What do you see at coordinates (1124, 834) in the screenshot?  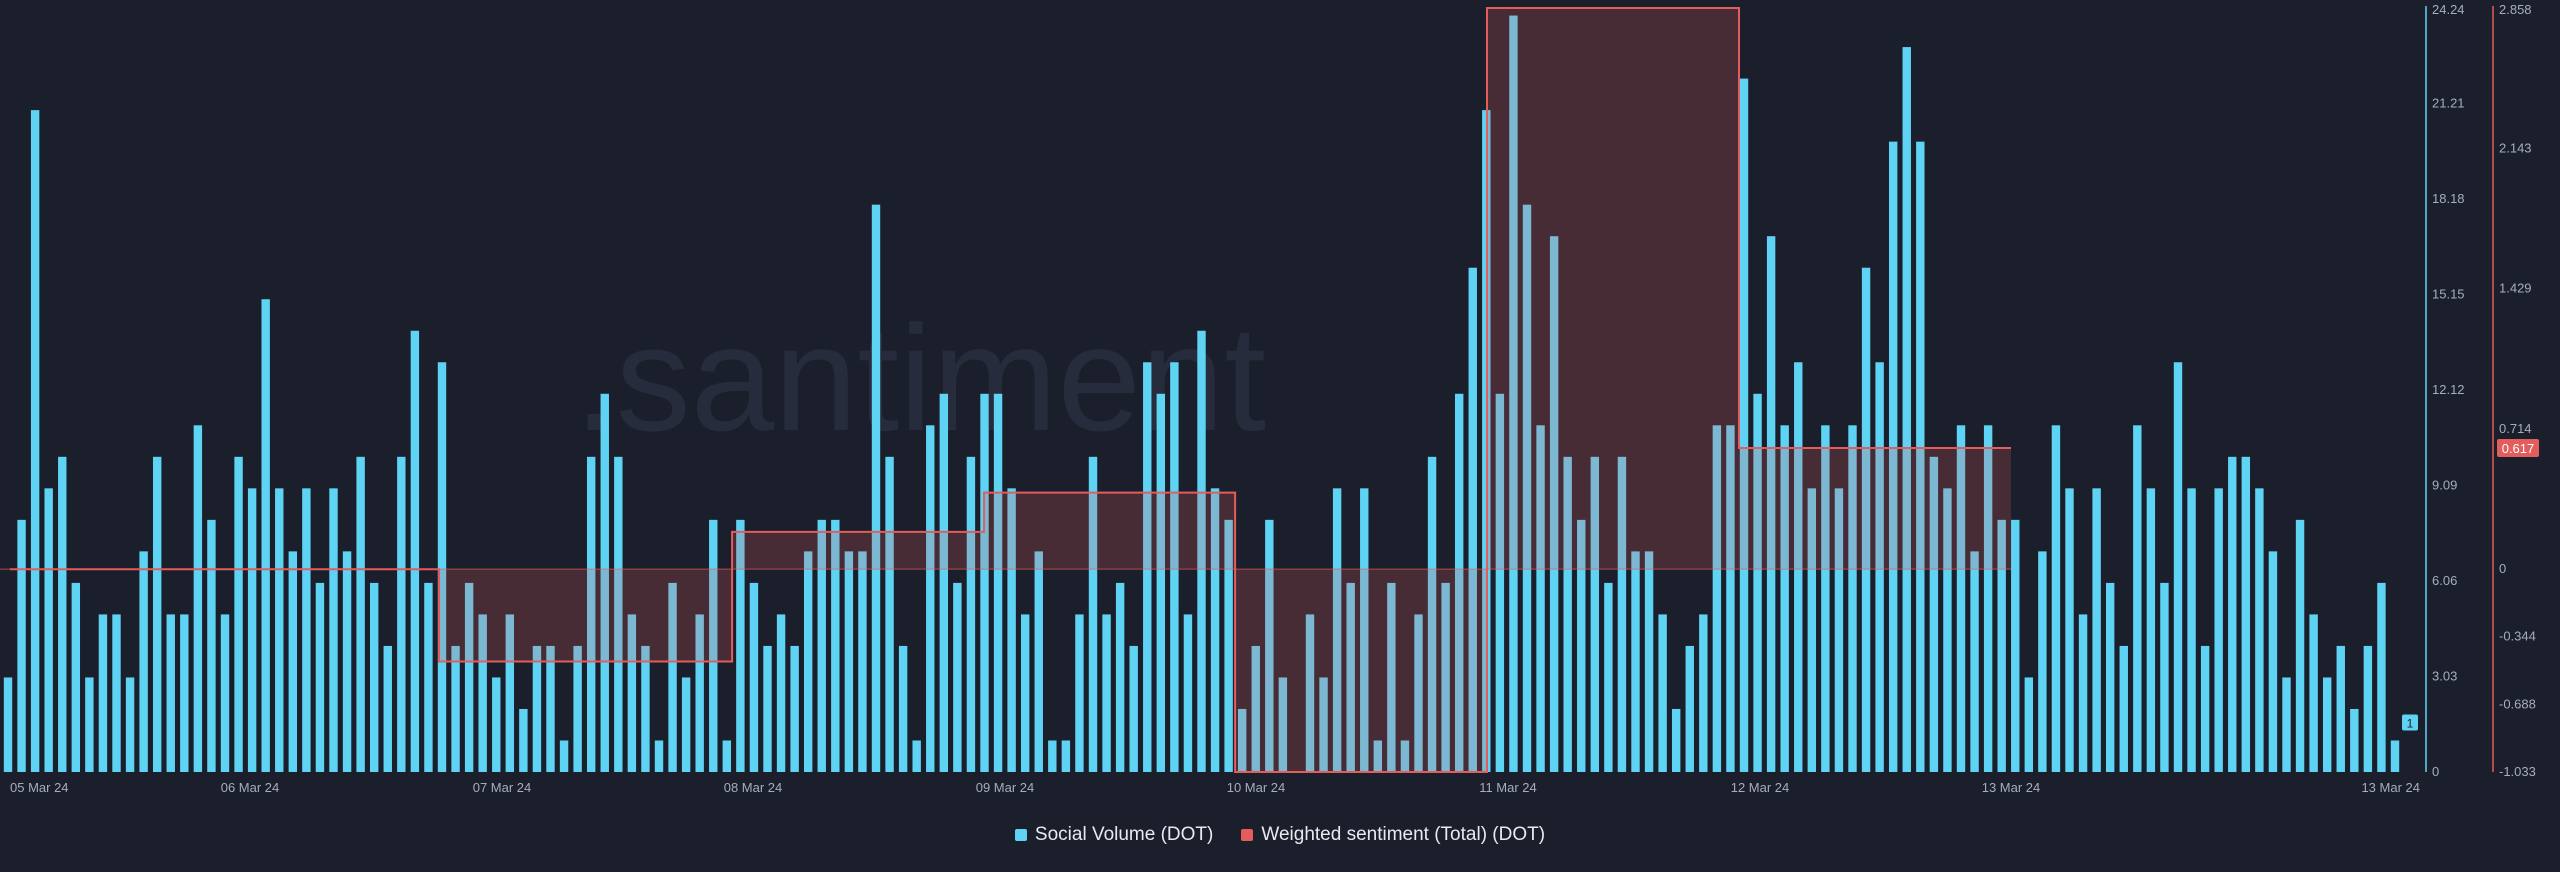 I see `legend-label-social-volume: Social Volume (DOT)` at bounding box center [1124, 834].